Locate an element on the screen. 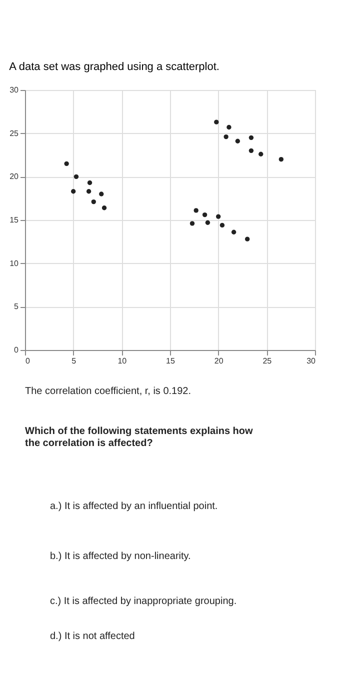 Image resolution: width=342 pixels, height=700 pixels. y-tick-label: 30 is located at coordinates (15, 90).